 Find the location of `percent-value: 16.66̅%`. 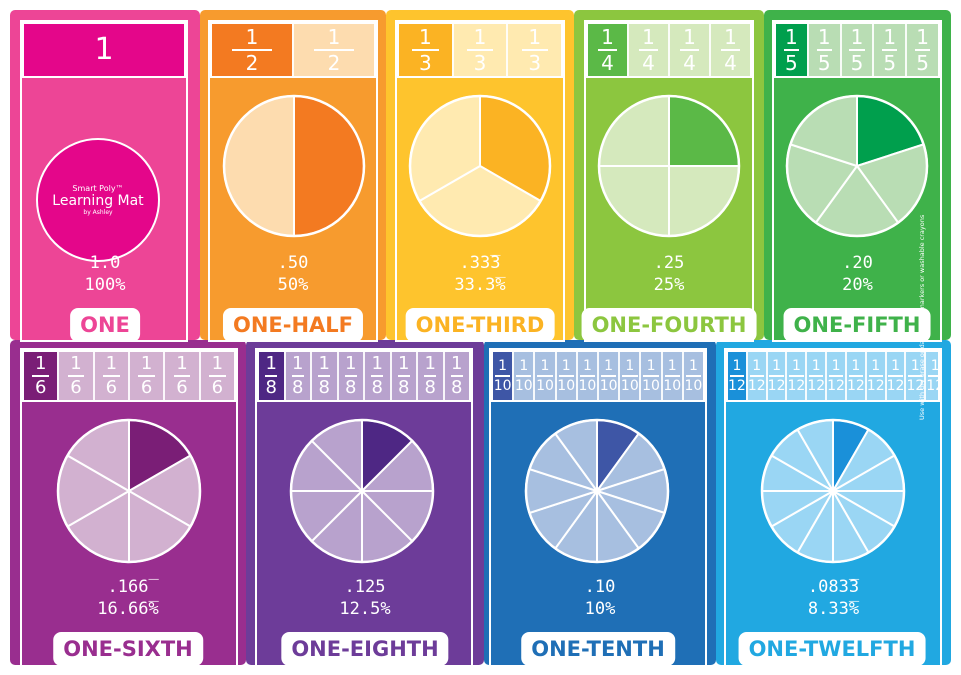

percent-value: 16.66̅% is located at coordinates (128, 609).